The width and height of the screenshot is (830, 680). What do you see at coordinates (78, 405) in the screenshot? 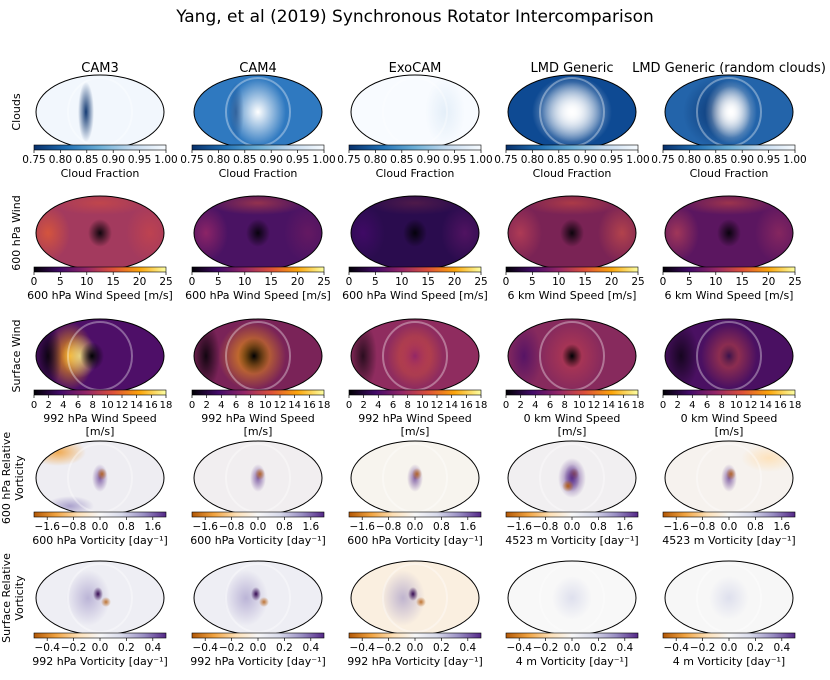
I see `colorbar-tick-label: 6` at bounding box center [78, 405].